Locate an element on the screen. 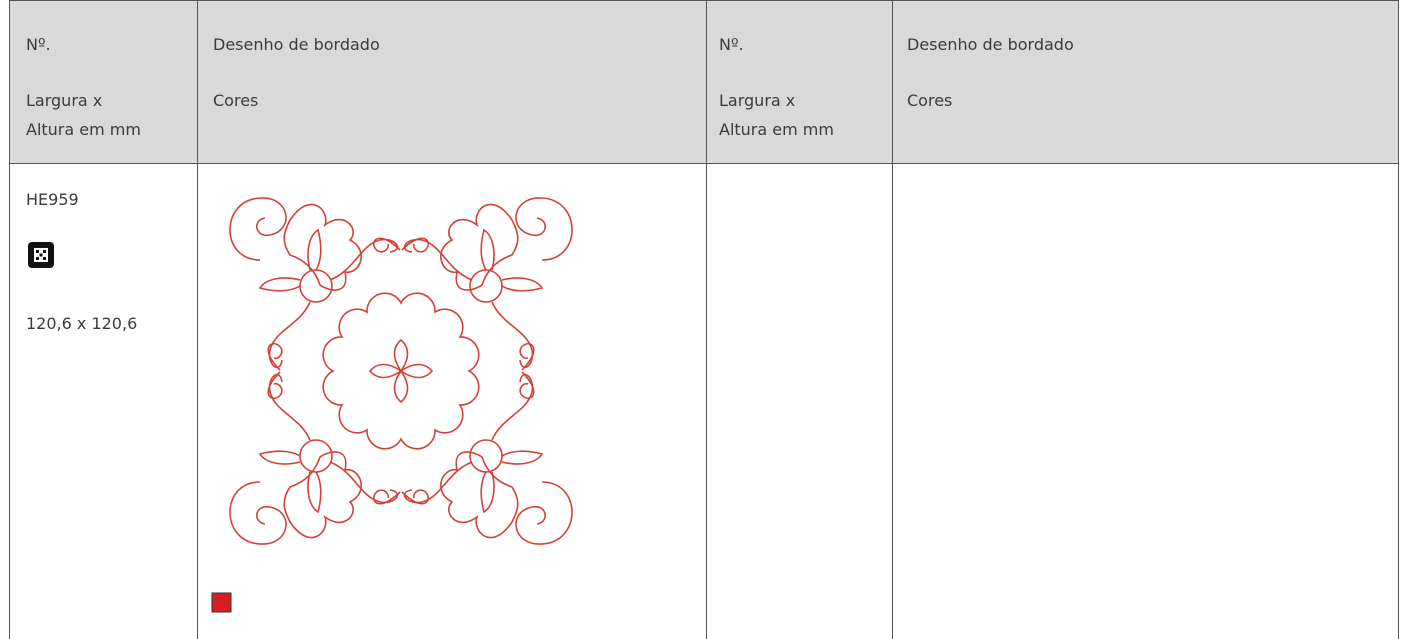  color-swatch is located at coordinates (221, 602).